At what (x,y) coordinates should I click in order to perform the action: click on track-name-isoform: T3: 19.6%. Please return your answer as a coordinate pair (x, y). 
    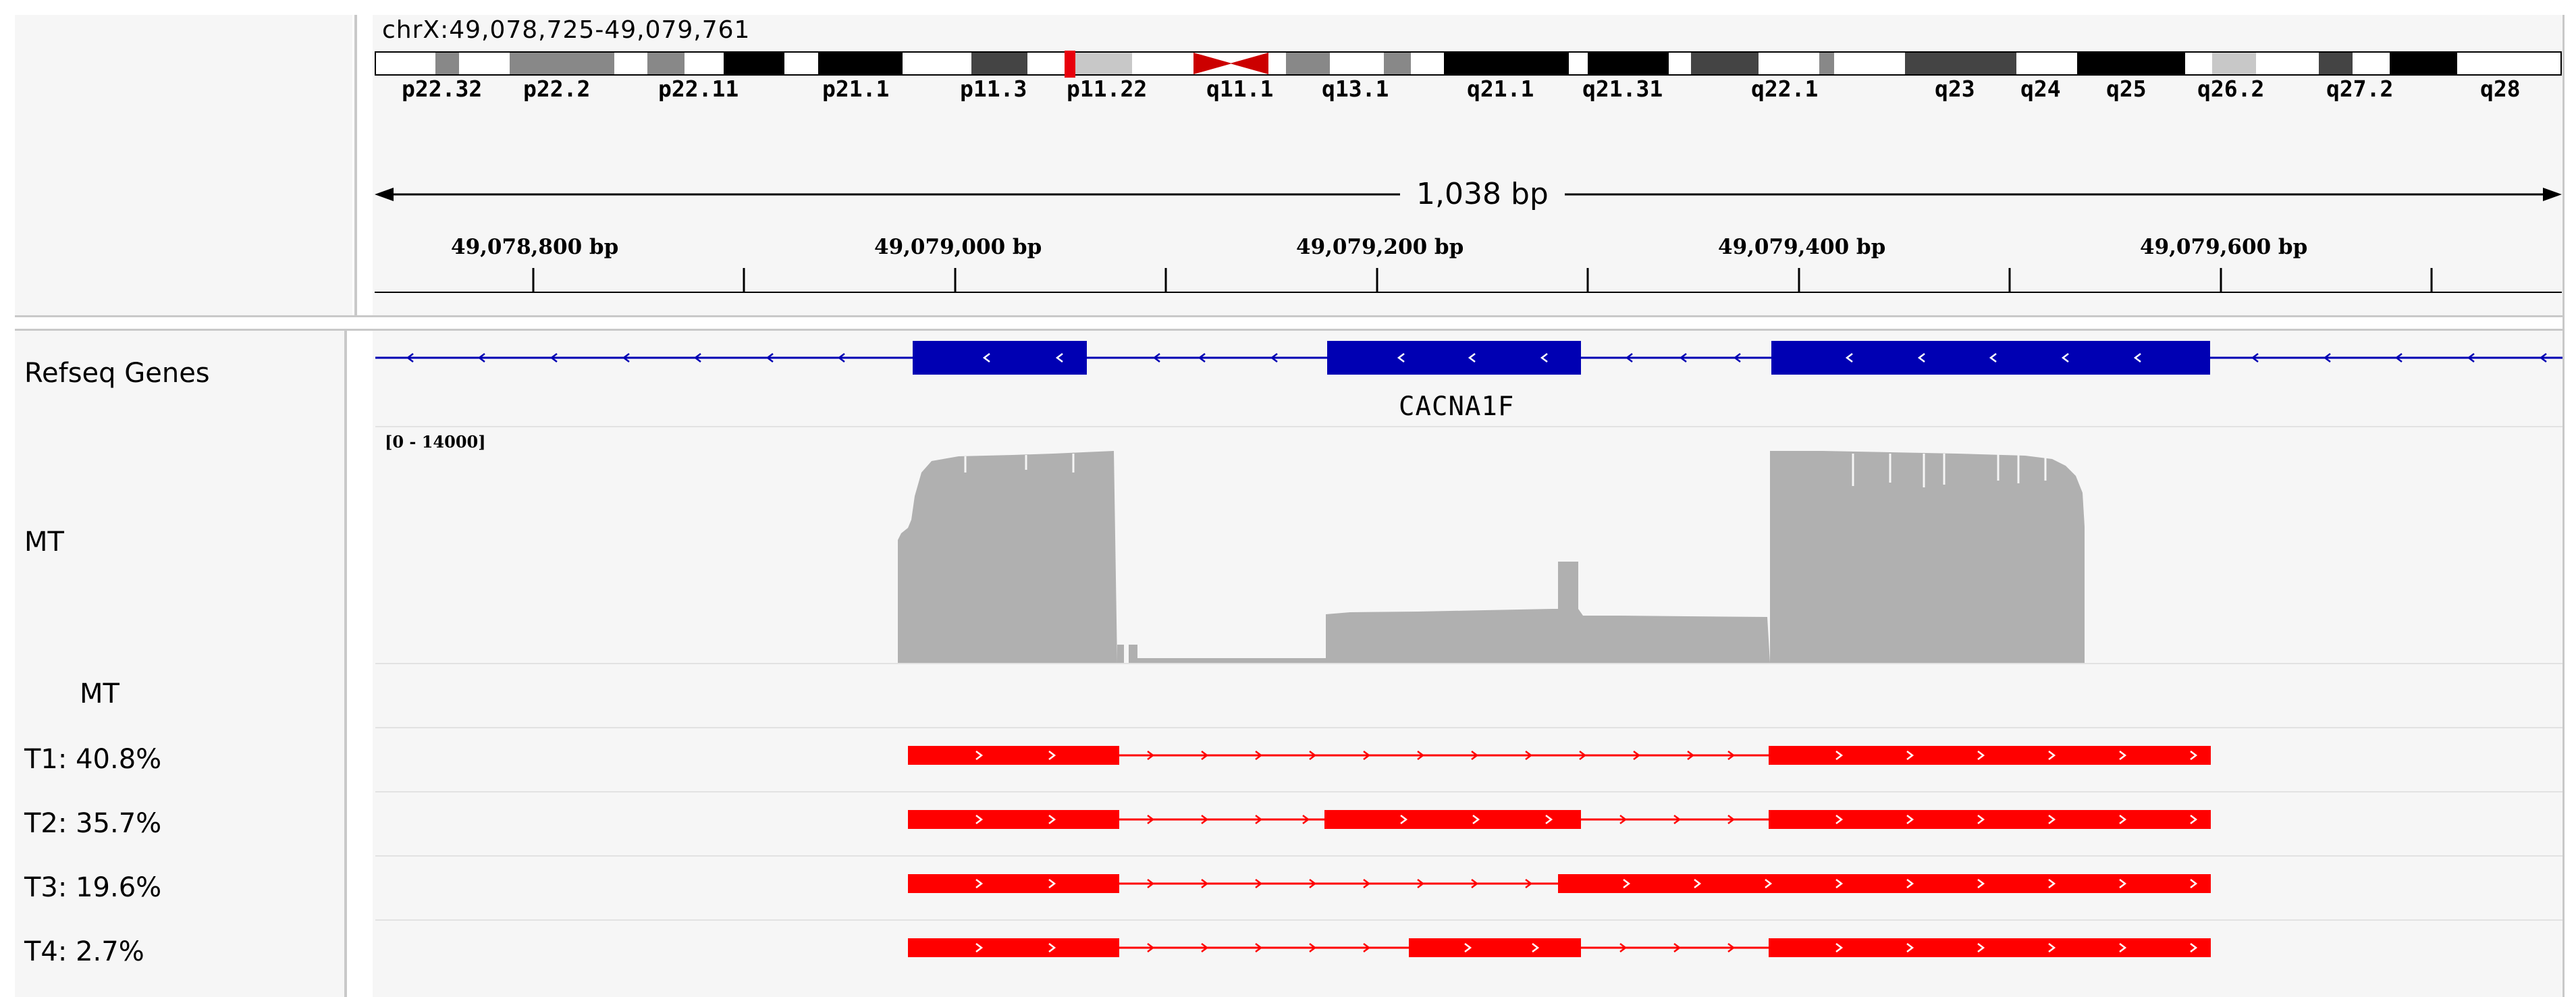
    Looking at the image, I should click on (93, 887).